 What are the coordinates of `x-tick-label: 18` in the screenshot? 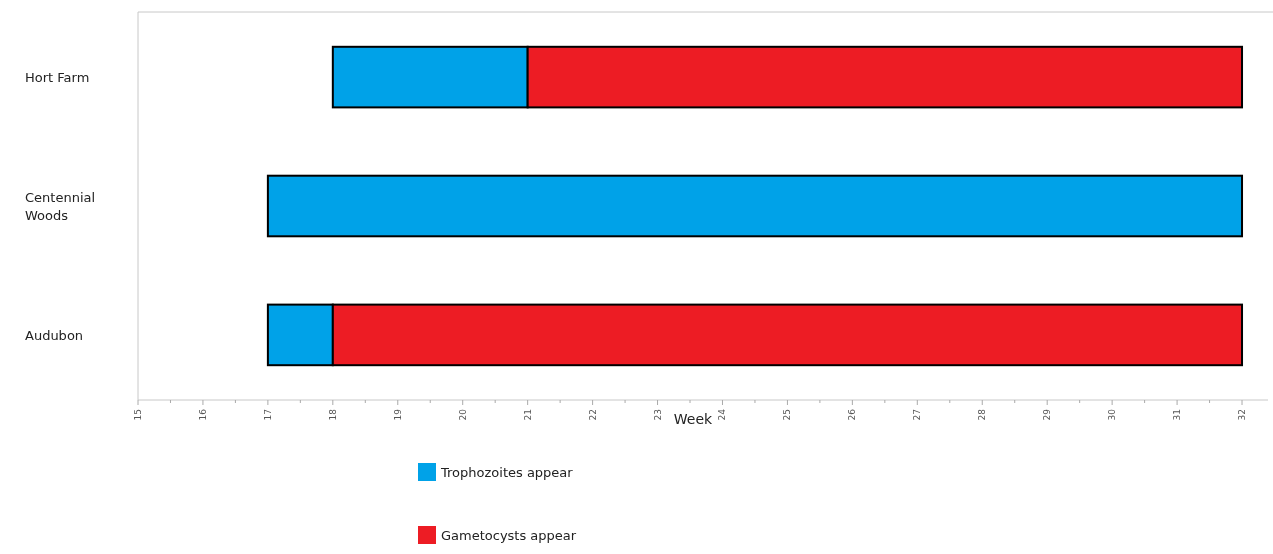 It's located at (332, 414).